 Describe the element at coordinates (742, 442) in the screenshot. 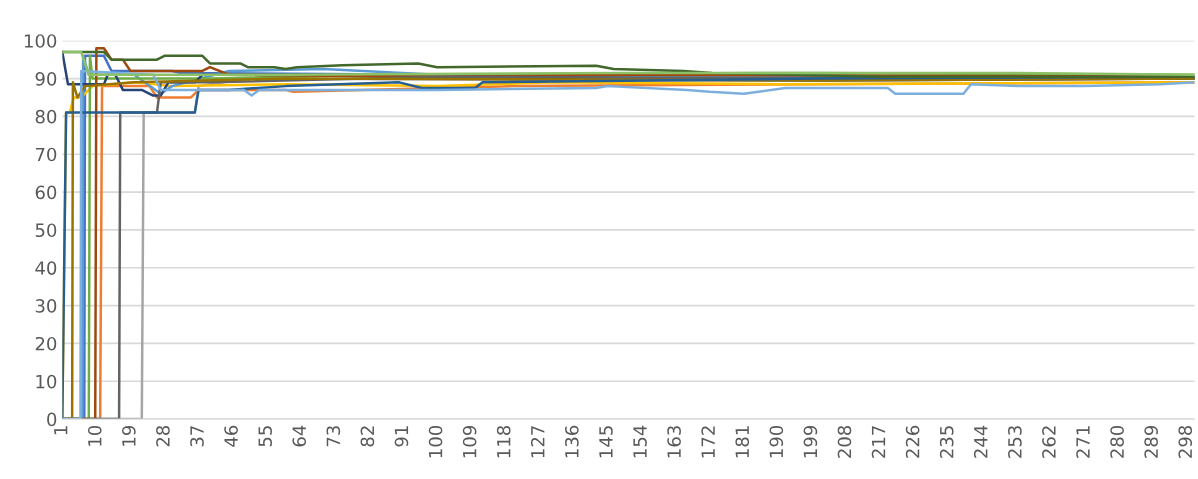

I see `x-tick-label: 181` at that location.